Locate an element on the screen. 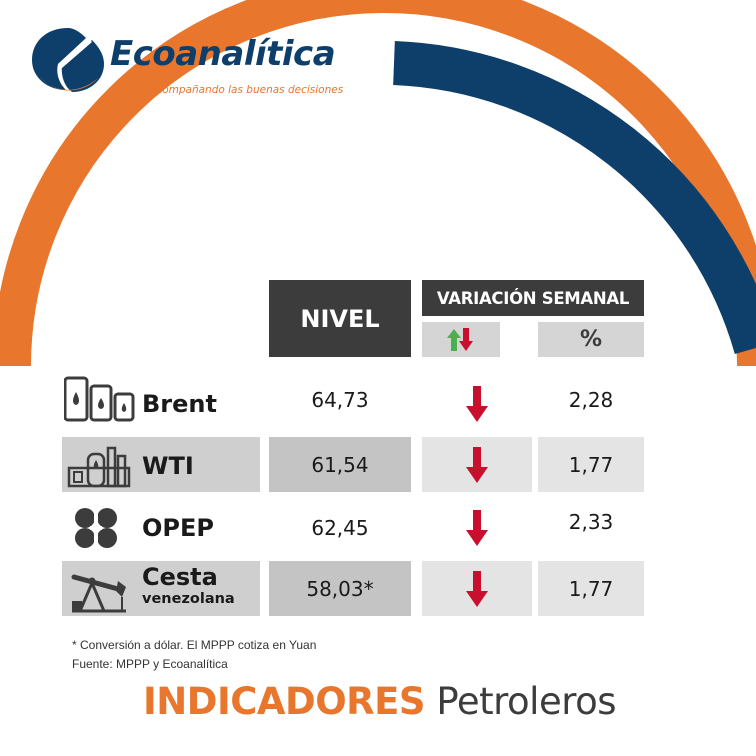 The height and width of the screenshot is (756, 756). header-direction is located at coordinates (461, 339).